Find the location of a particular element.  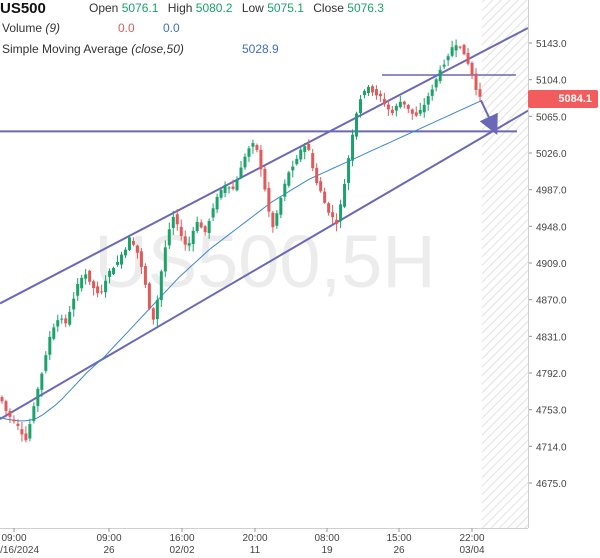

y-tick-label: 4792.0 is located at coordinates (551, 374).